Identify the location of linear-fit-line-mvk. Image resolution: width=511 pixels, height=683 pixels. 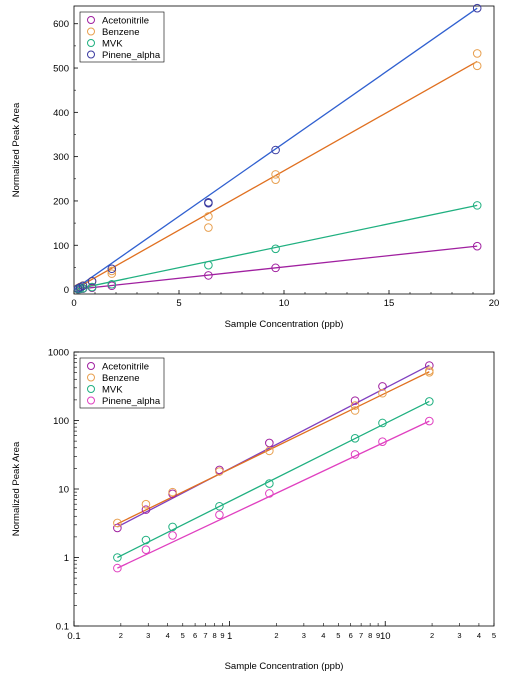
(275, 247).